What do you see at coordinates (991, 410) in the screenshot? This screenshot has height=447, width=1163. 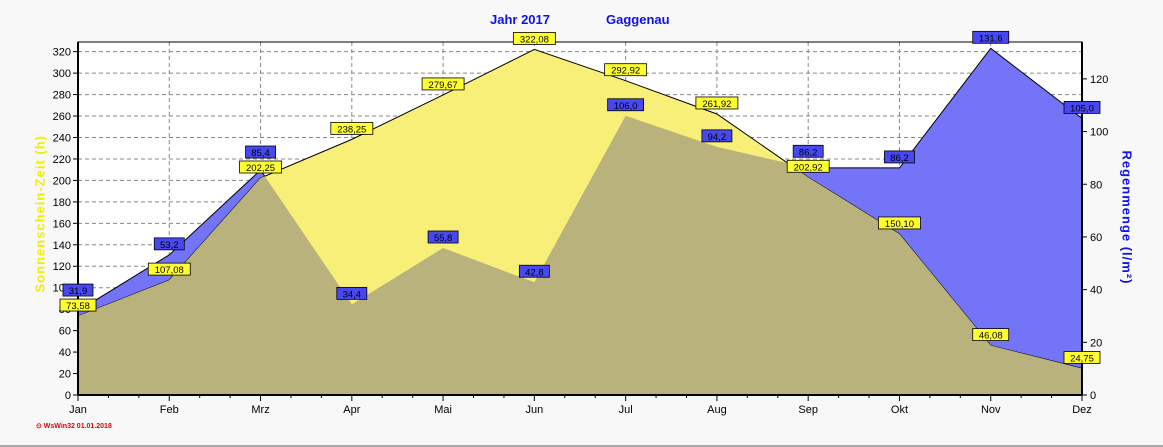 I see `x-tick-label: Nov` at bounding box center [991, 410].